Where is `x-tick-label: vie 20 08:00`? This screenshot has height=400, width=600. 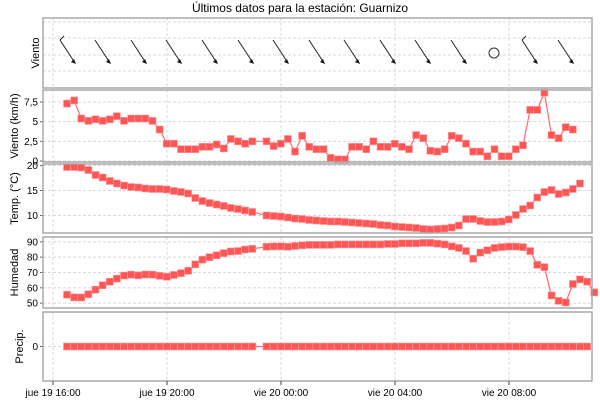 x-tick-label: vie 20 08:00 is located at coordinates (509, 393).